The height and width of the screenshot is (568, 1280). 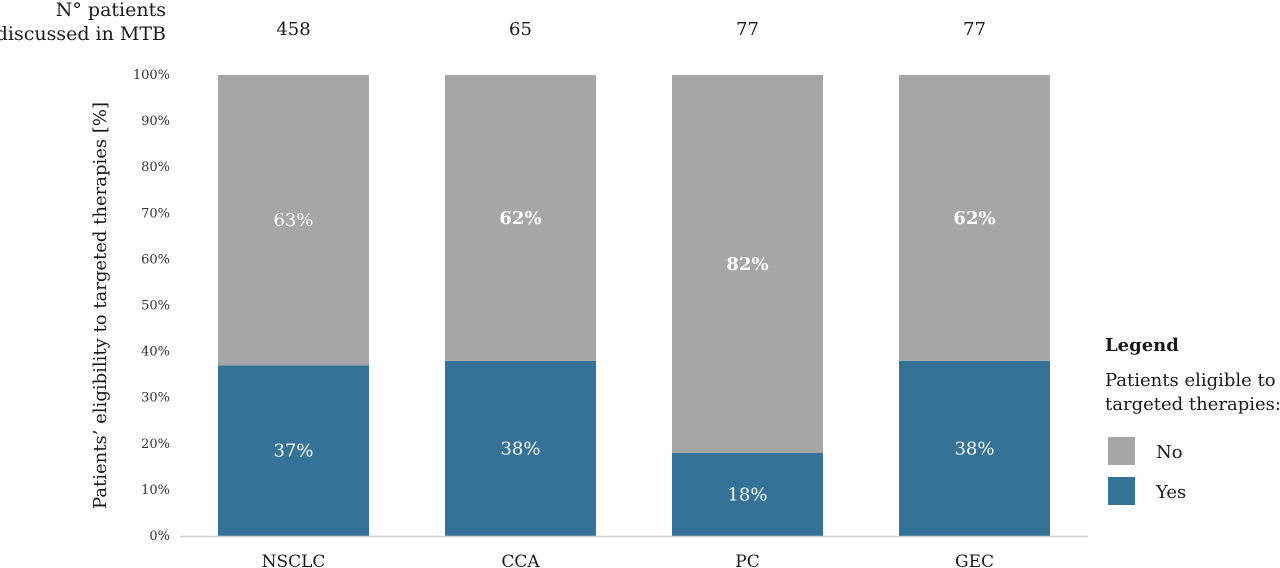 I want to click on bar-segment-no-pc, so click(x=747, y=264).